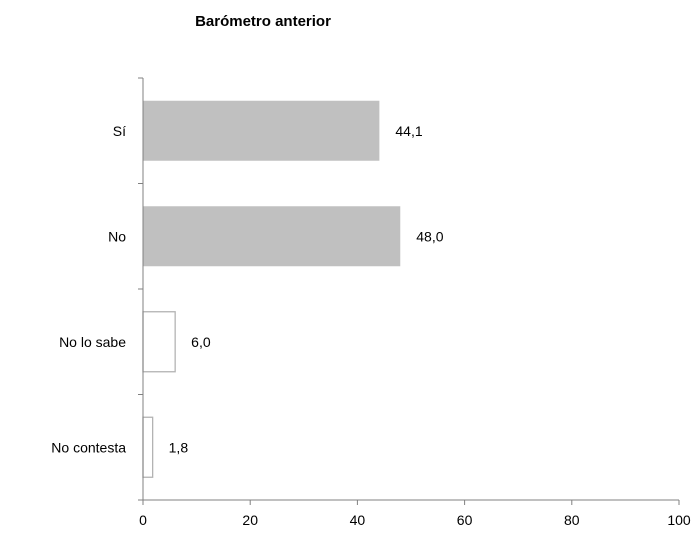 This screenshot has width=699, height=534. Describe the element at coordinates (263, 21) in the screenshot. I see `chart-title: Barómetro anterior` at that location.